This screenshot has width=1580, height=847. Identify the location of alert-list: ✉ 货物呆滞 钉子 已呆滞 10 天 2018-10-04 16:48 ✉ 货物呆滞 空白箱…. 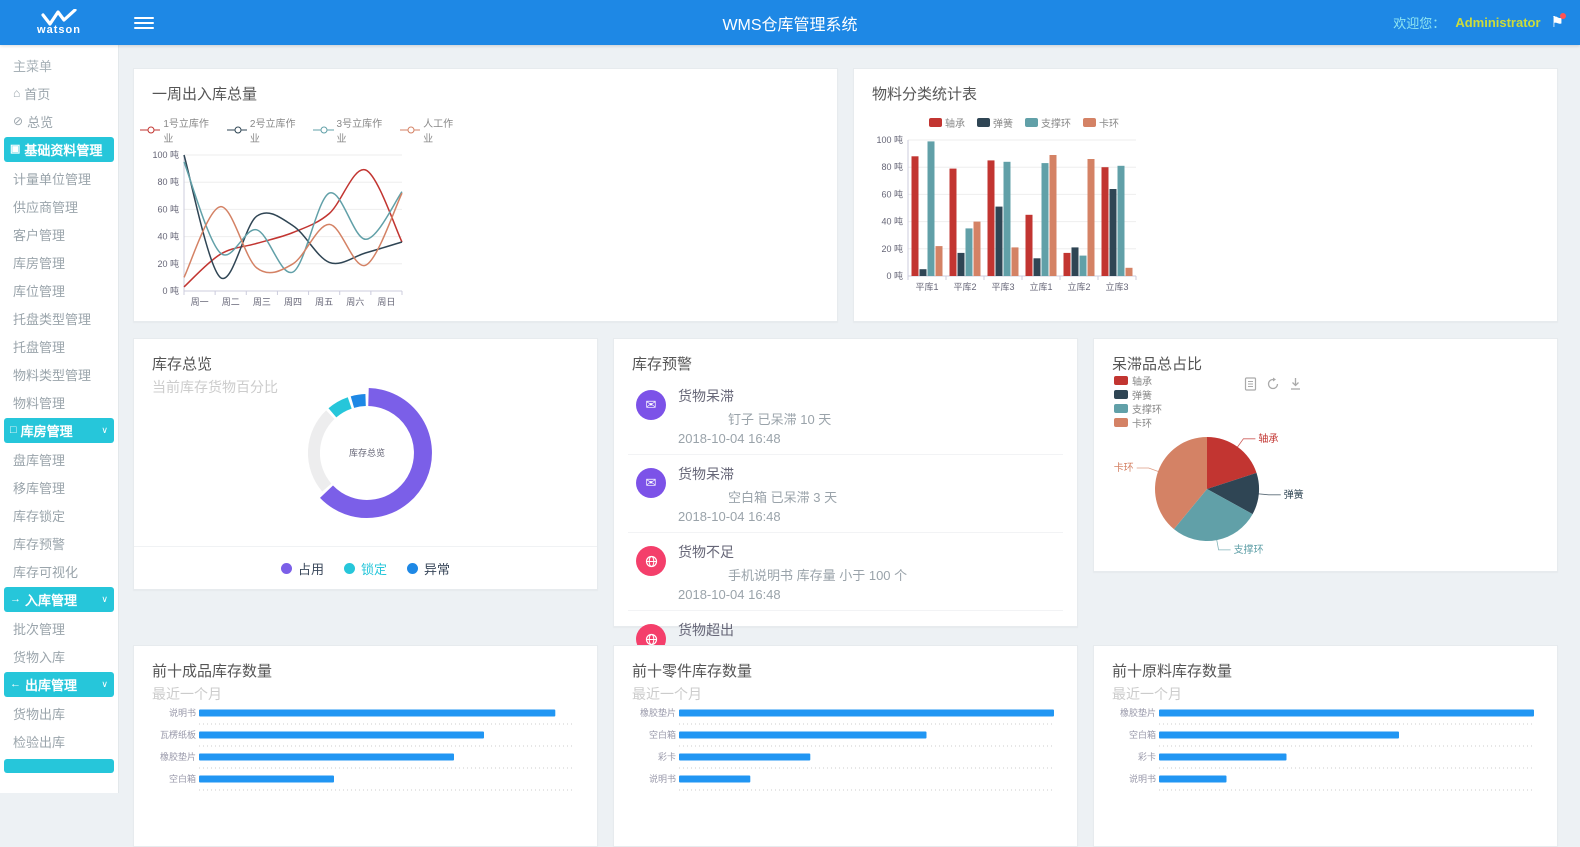
(845, 532).